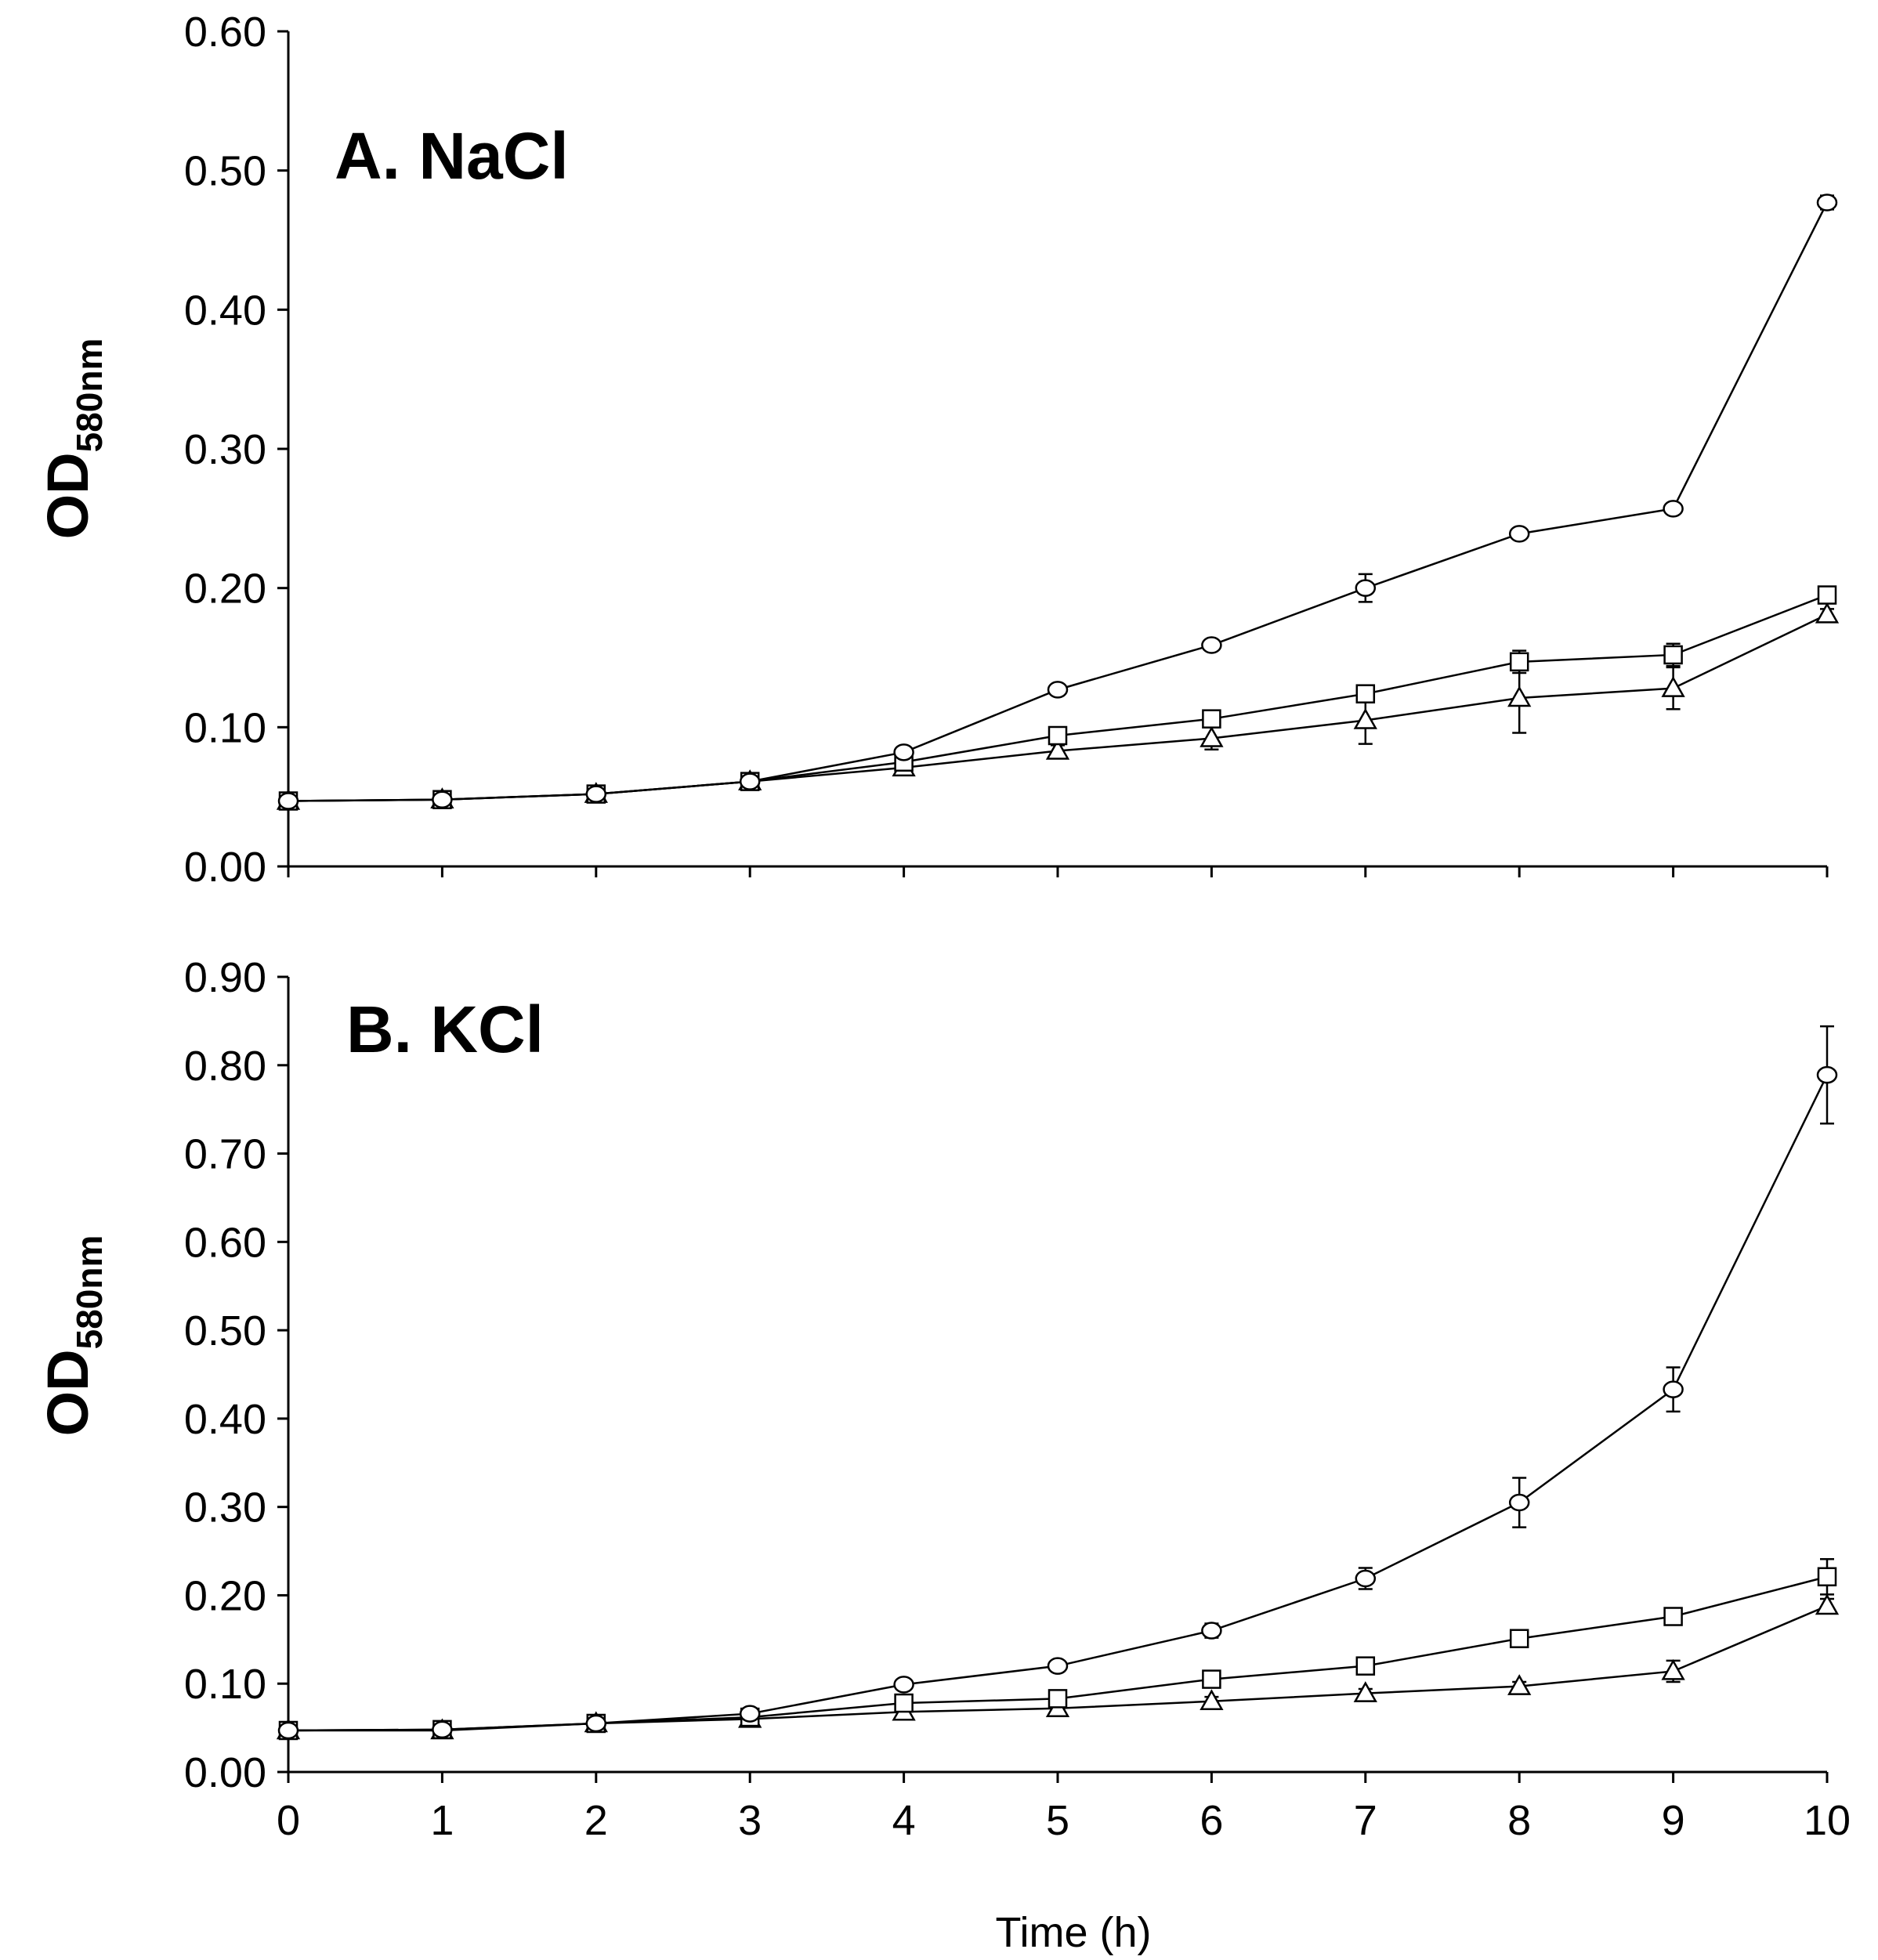 This screenshot has height=1960, width=1878. Describe the element at coordinates (225, 590) in the screenshot. I see `panel-a-y-tick-label: 0.20` at that location.